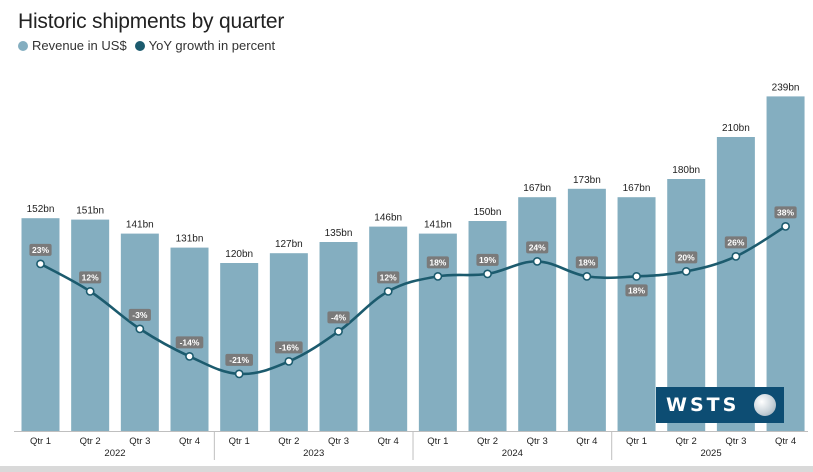  What do you see at coordinates (289, 244) in the screenshot?
I see `bar-value-label: 127bn` at bounding box center [289, 244].